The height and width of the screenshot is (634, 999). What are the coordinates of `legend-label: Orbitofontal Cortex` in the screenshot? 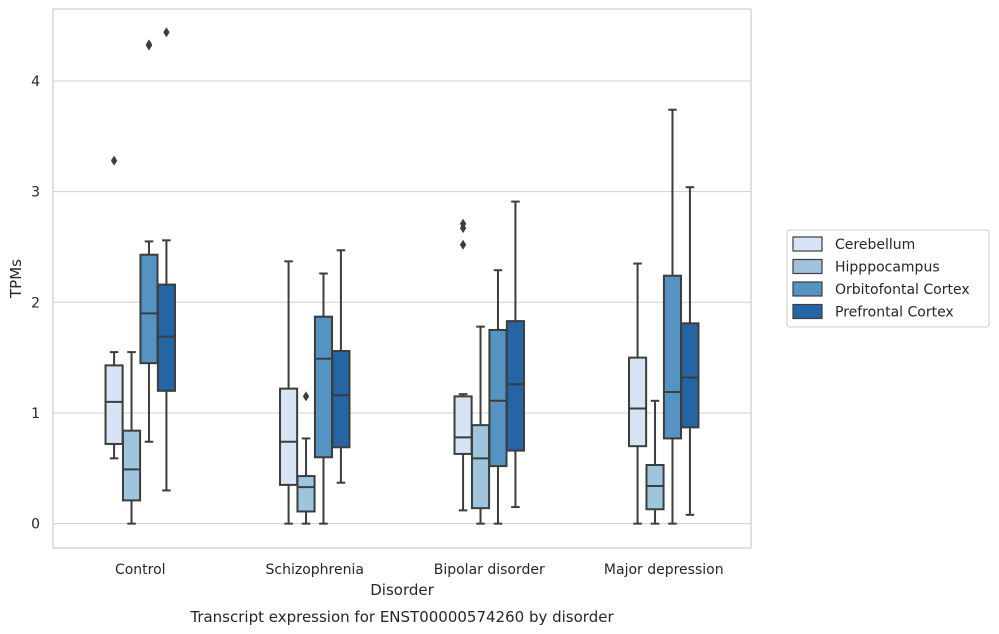 It's located at (902, 290).